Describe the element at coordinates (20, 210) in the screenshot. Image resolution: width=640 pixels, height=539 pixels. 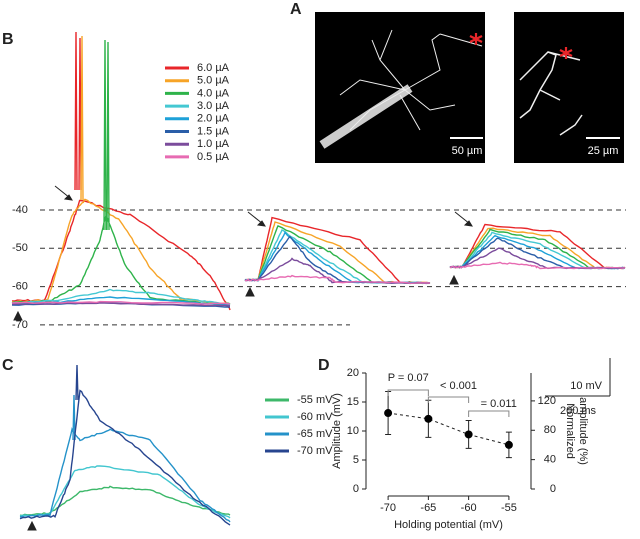
I see `level-label: -40` at that location.